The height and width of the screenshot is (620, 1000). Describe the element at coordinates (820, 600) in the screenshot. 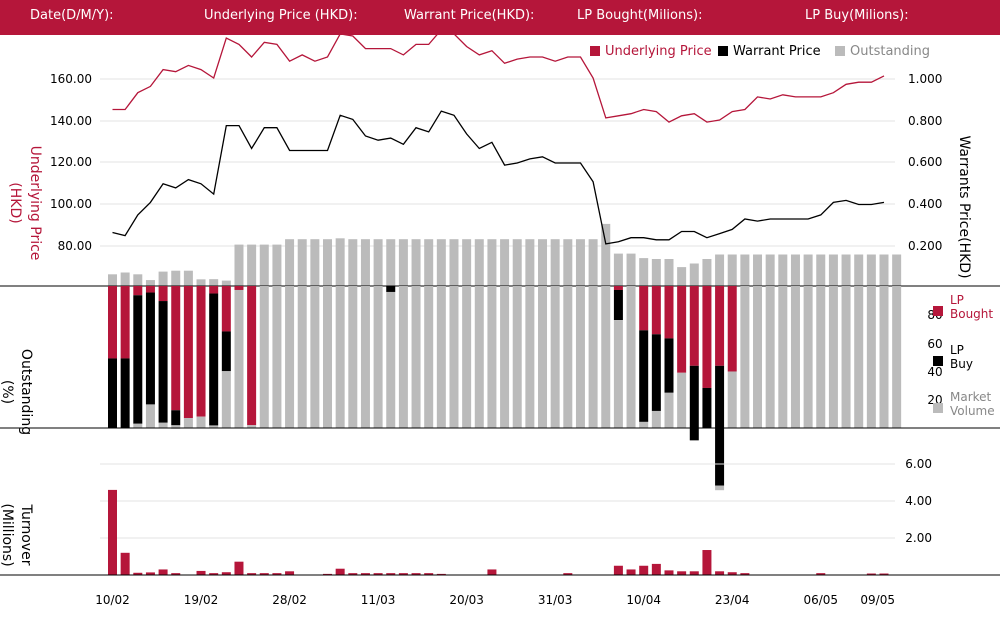

I see `x-tick-label: 06/05` at that location.